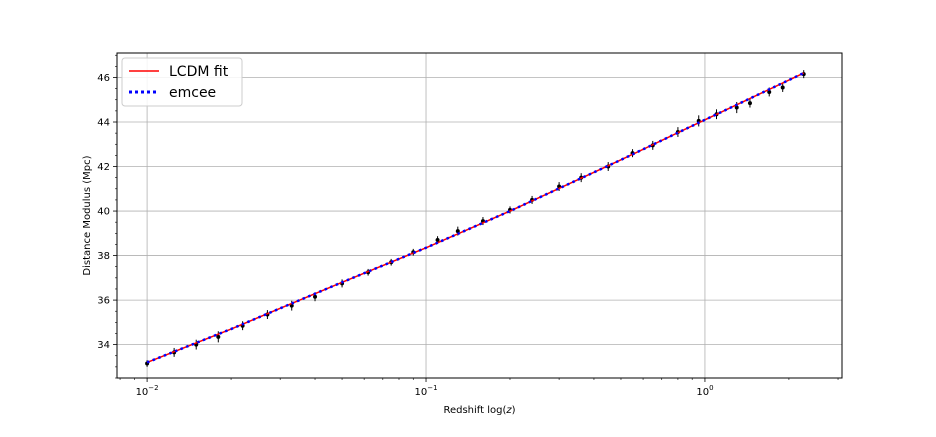  Describe the element at coordinates (153, 388) in the screenshot. I see `x-tick-label-exponent: −2` at that location.